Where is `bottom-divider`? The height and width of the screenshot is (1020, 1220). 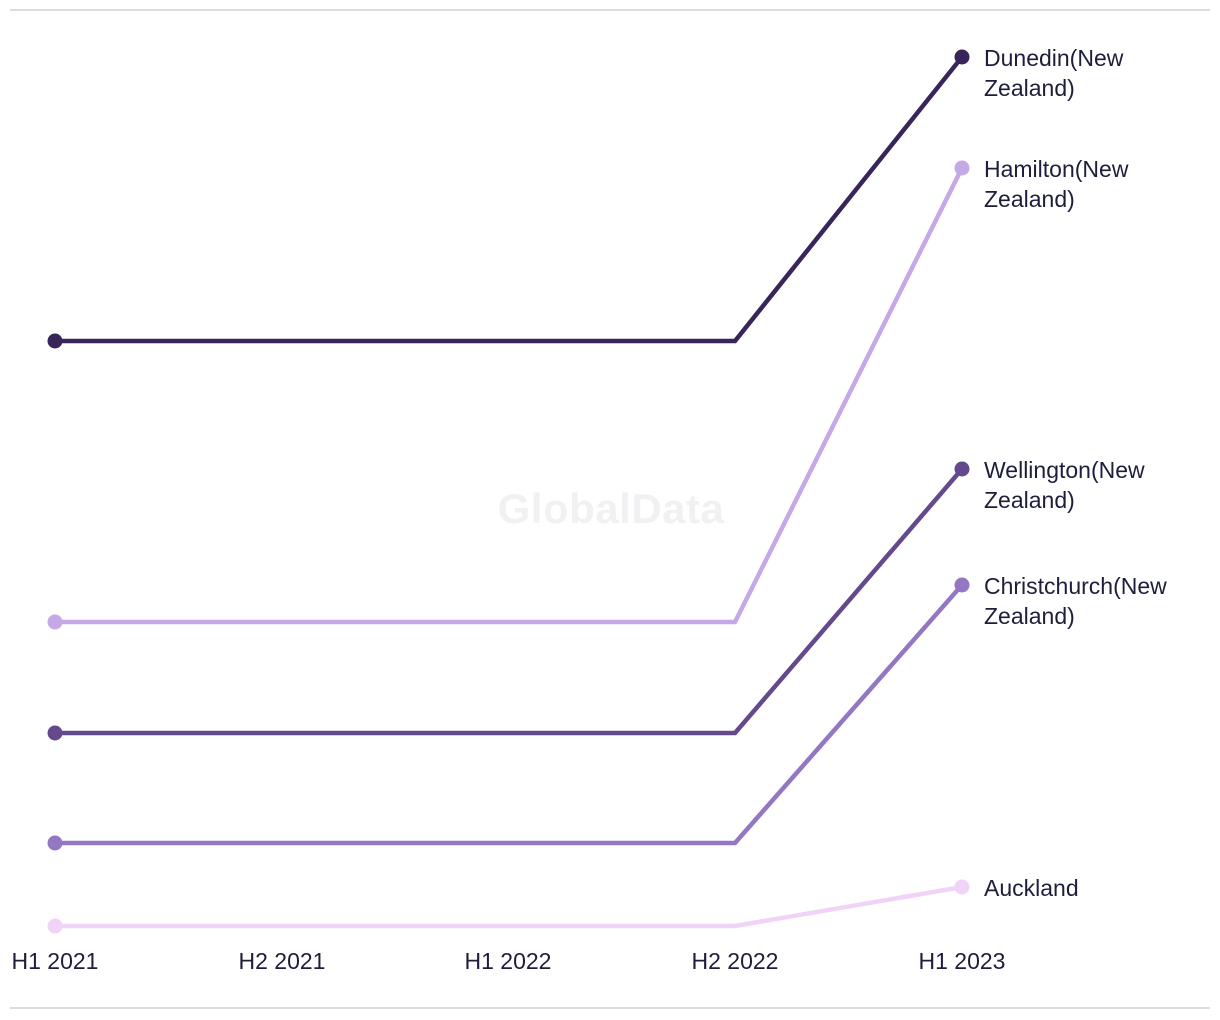 bottom-divider is located at coordinates (610, 1008).